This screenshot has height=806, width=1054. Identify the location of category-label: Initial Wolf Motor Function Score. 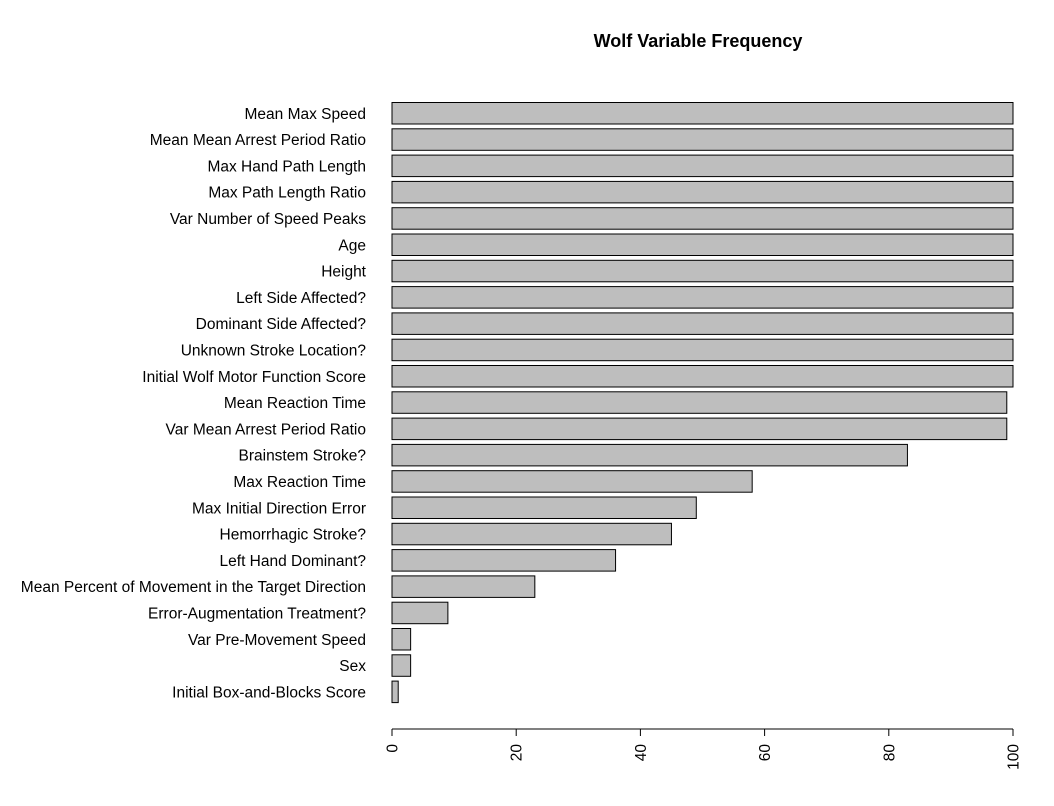
(254, 377).